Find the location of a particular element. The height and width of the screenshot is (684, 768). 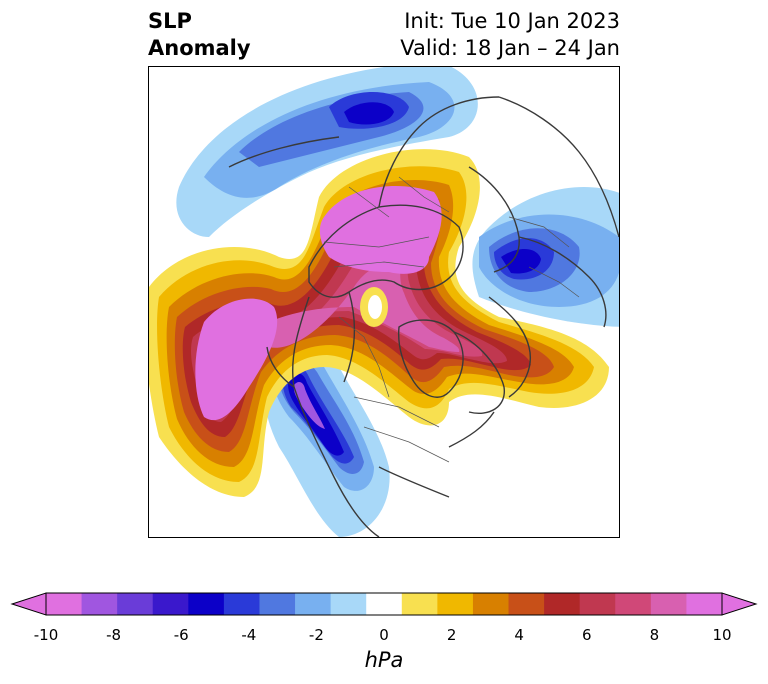

colorbar-outline is located at coordinates (384, 604).